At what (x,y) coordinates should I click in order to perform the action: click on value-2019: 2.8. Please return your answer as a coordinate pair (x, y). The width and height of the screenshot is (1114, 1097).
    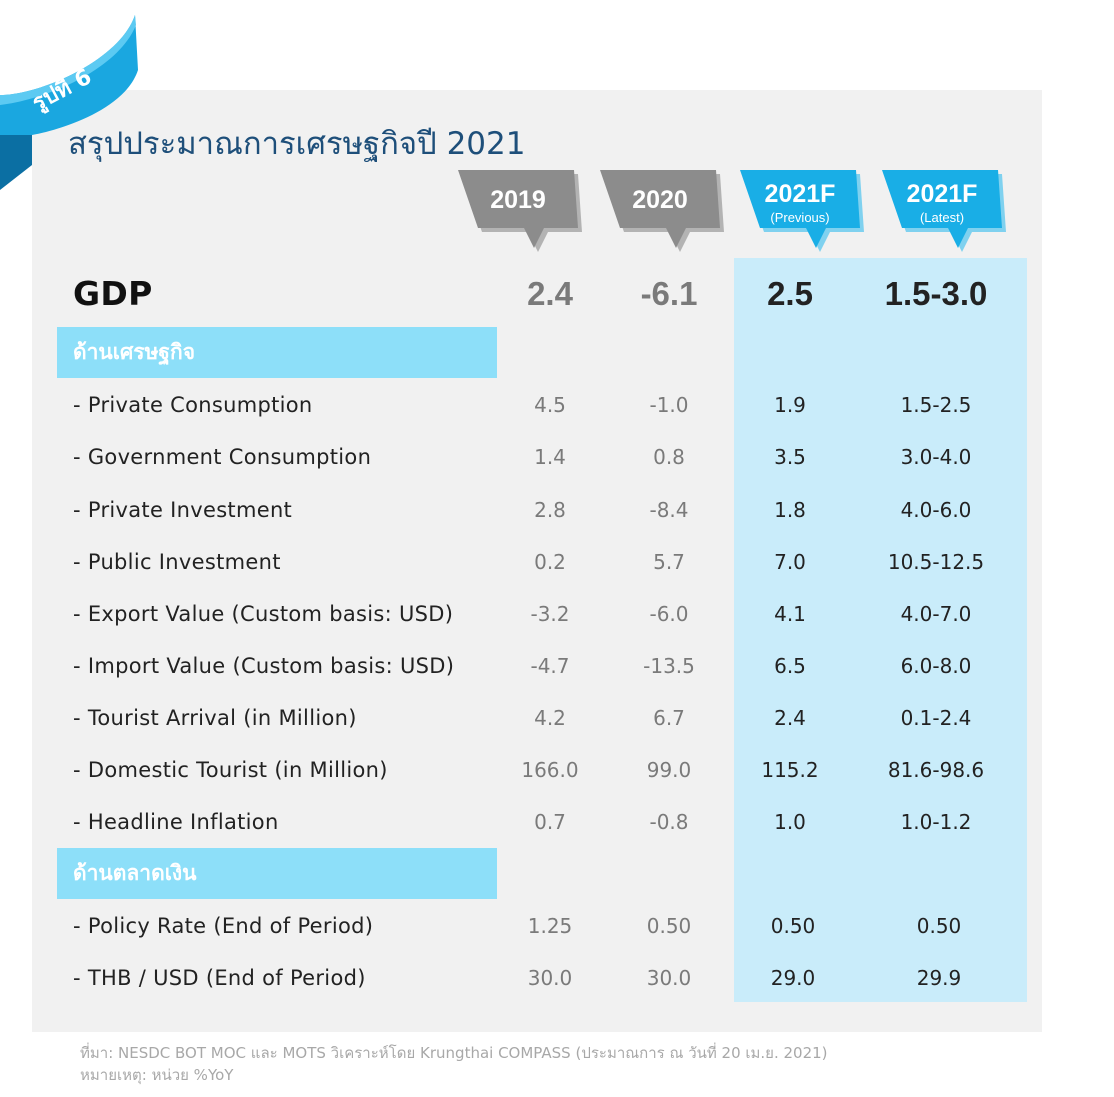
    Looking at the image, I should click on (550, 510).